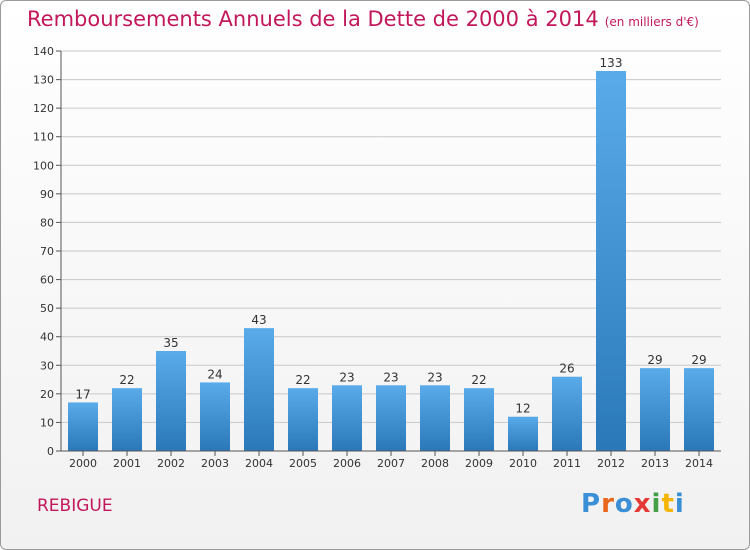 The width and height of the screenshot is (750, 550). Describe the element at coordinates (522, 409) in the screenshot. I see `data-label: 12` at that location.